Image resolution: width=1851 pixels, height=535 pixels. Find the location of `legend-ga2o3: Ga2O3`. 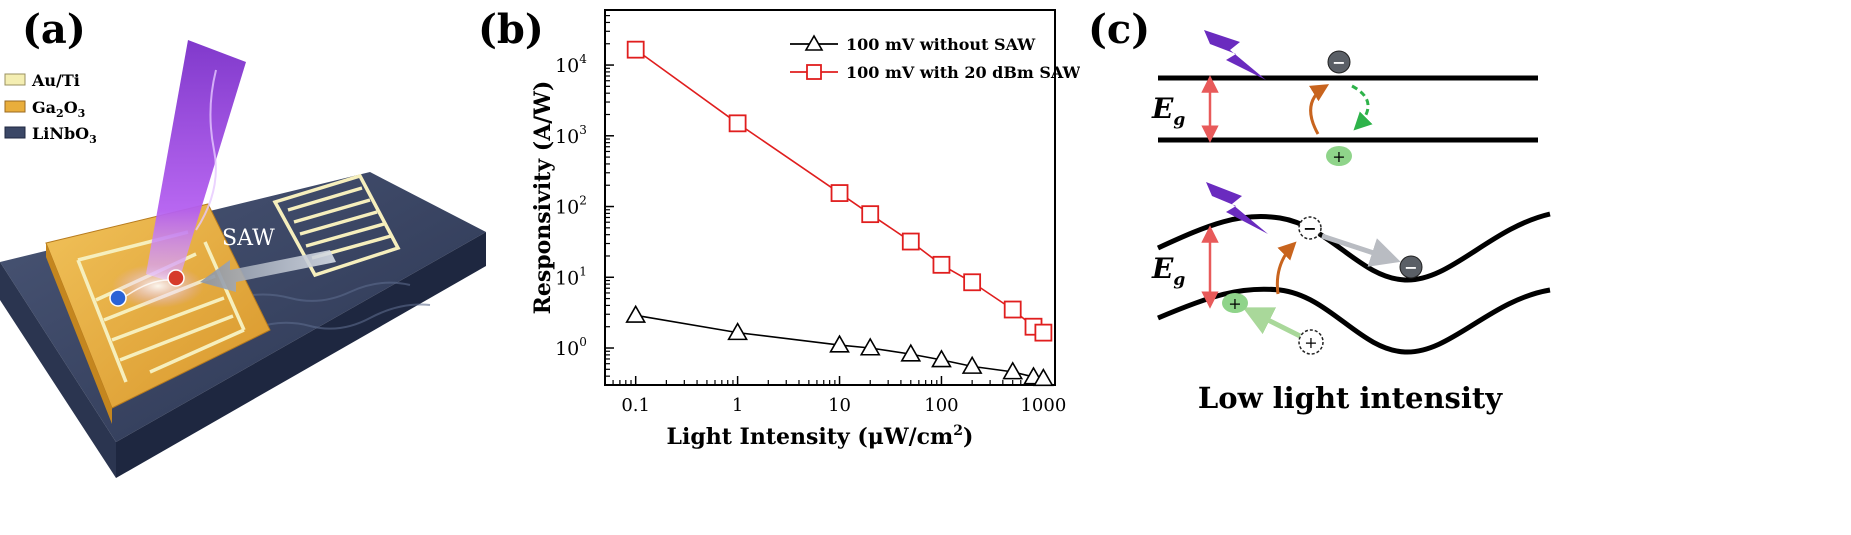

legend-ga2o3: Ga2O3 is located at coordinates (44, 109).